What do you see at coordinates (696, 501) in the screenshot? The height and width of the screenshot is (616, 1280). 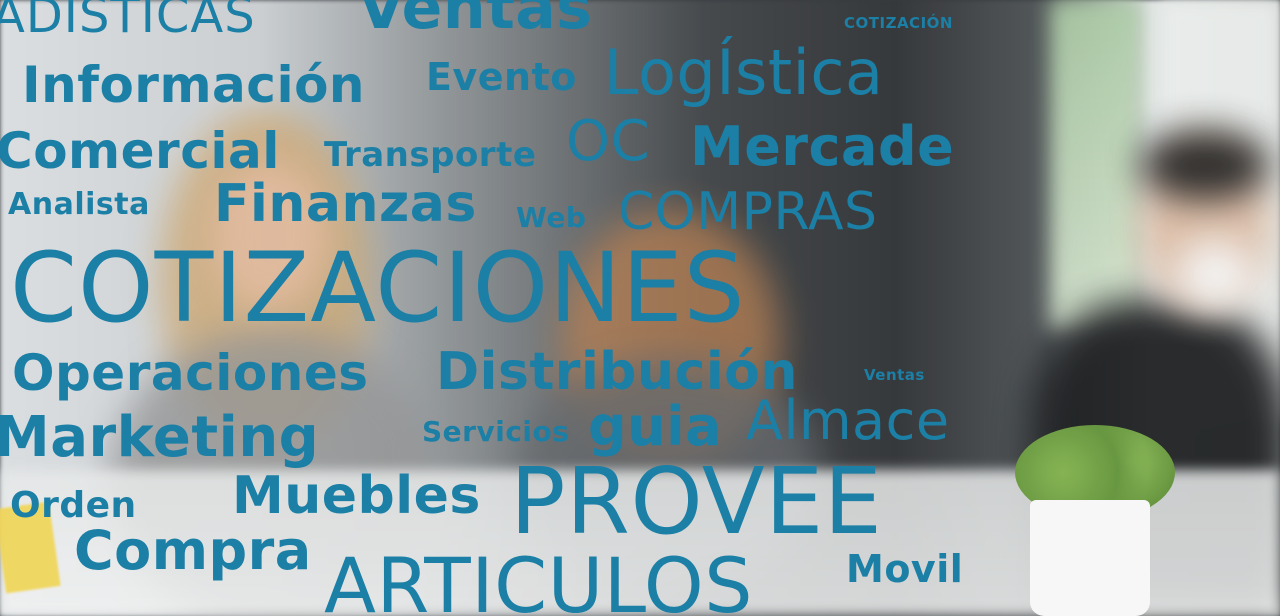 I see `word-provee: PROVEE` at bounding box center [696, 501].